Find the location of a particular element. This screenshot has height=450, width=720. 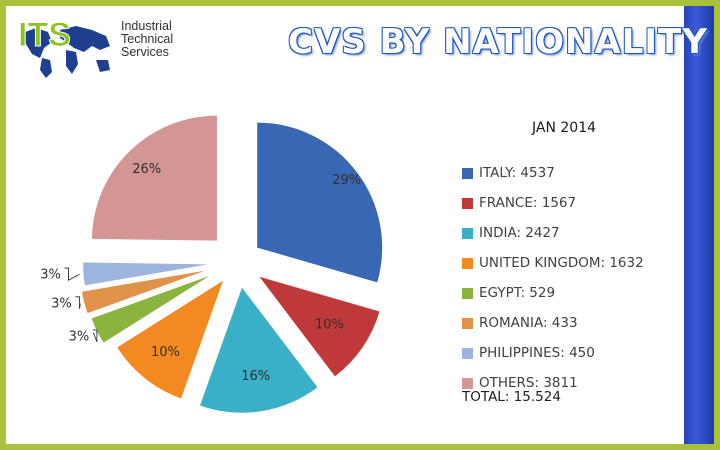

legend-label: EGYPT: 529 is located at coordinates (517, 293).